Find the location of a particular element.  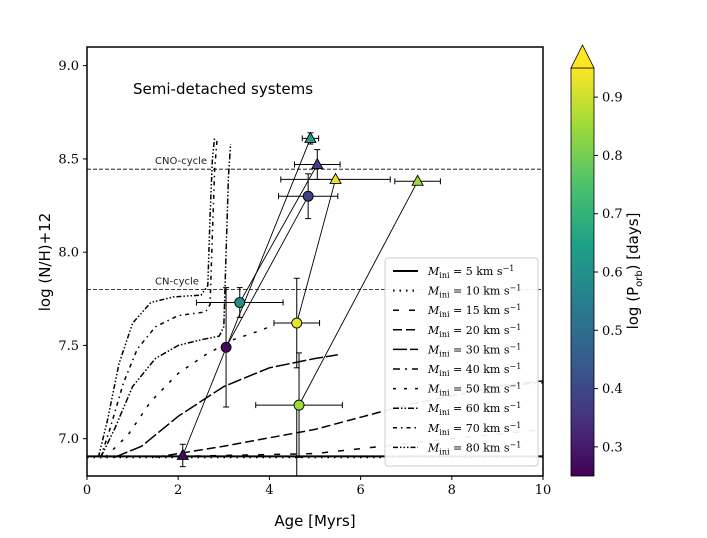

legend-label: Mini = 10 km s−1 is located at coordinates (474, 292).